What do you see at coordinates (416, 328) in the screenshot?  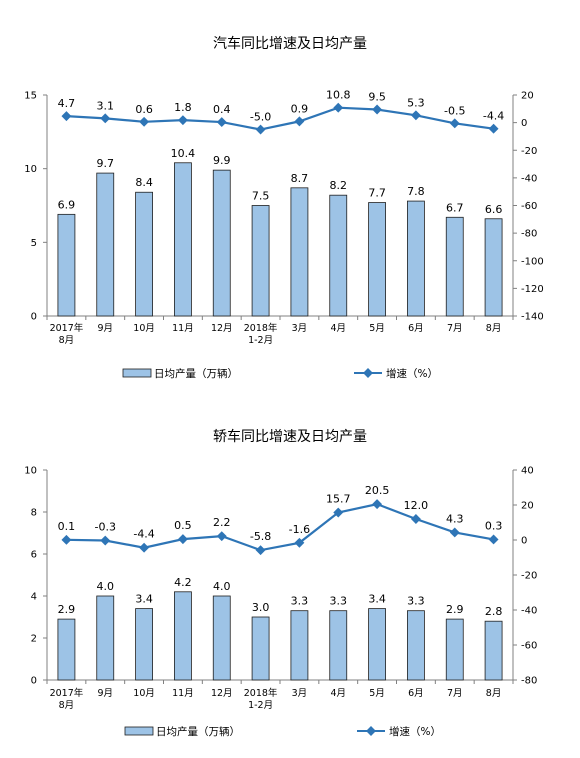 I see `x-tick-label: 6月` at bounding box center [416, 328].